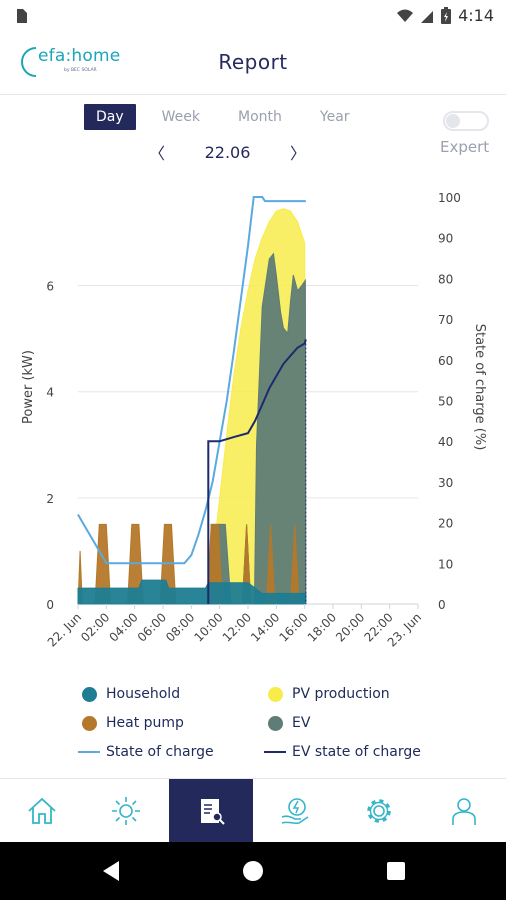  Describe the element at coordinates (50, 499) in the screenshot. I see `y-tick-left: 2` at that location.